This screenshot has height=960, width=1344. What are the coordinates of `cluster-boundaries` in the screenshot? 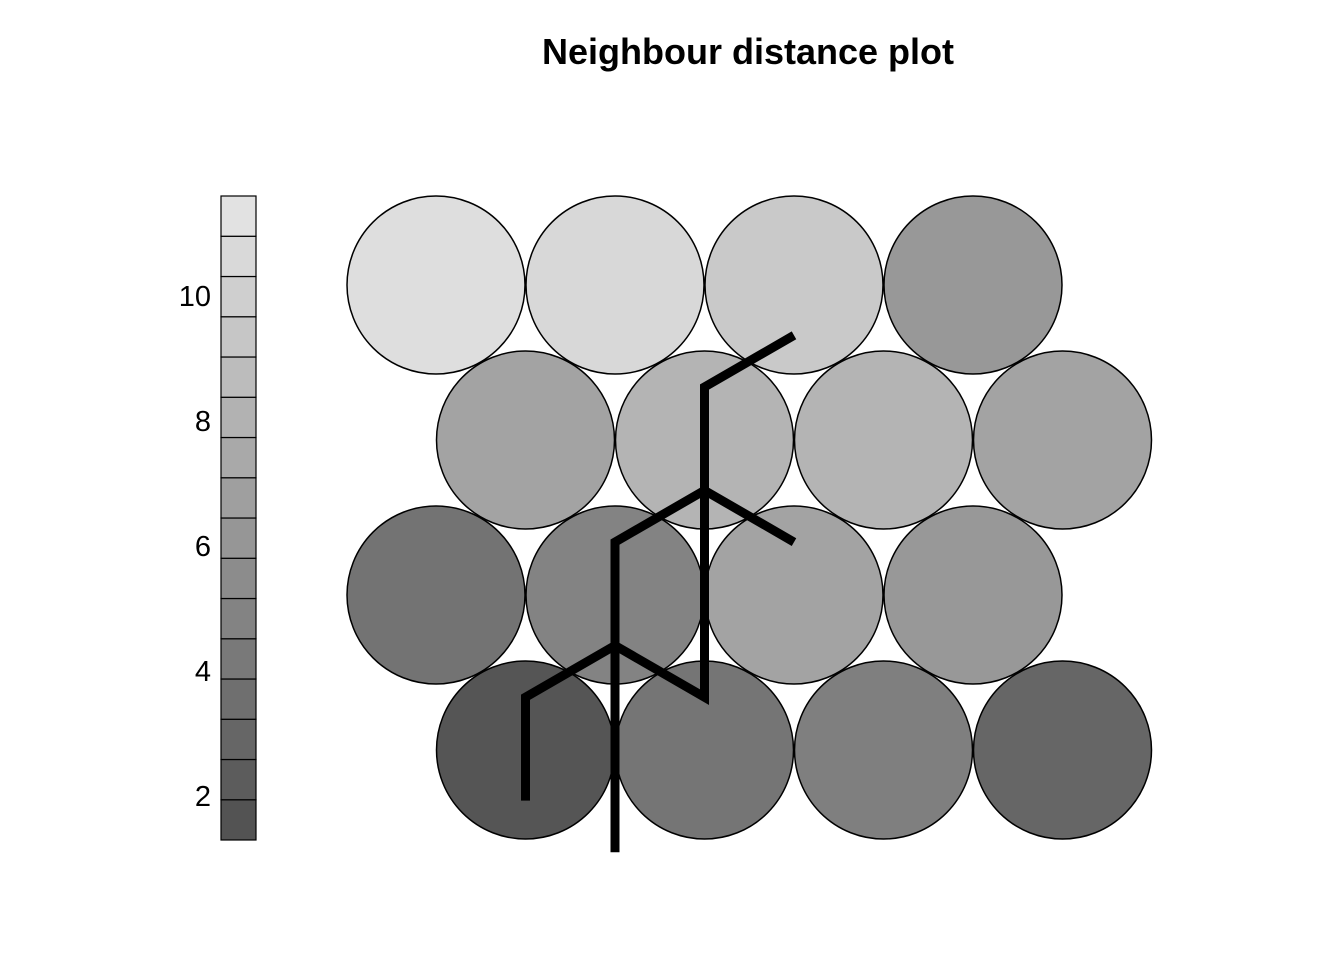 It's located at (659, 592).